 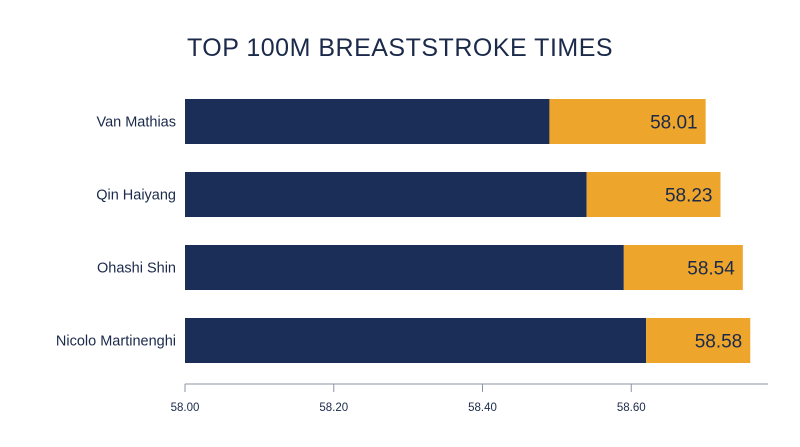 I want to click on x-tick-label: 58.40, so click(x=482, y=408).